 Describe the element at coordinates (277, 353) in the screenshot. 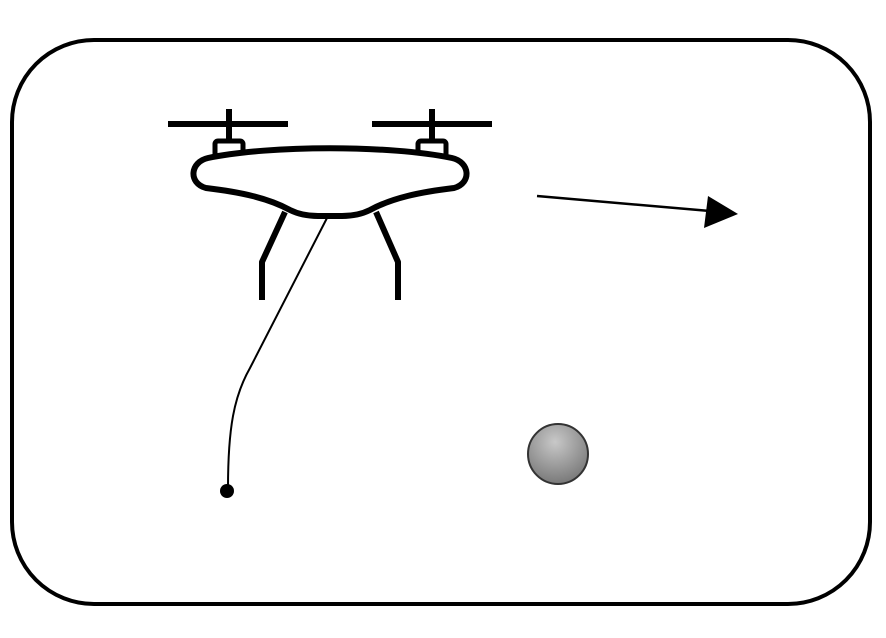

I see `tether-line` at that location.